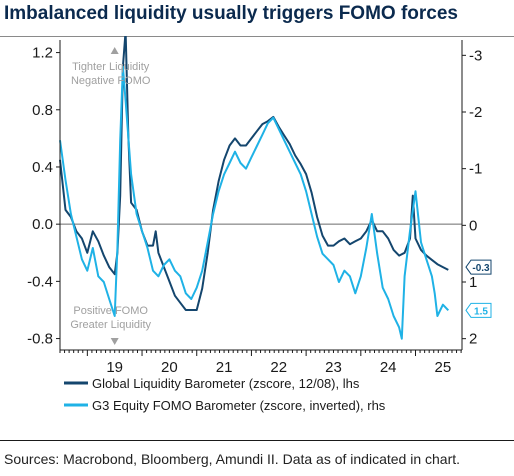  Describe the element at coordinates (481, 268) in the screenshot. I see `lhs-end-value-label: -0.3` at that location.